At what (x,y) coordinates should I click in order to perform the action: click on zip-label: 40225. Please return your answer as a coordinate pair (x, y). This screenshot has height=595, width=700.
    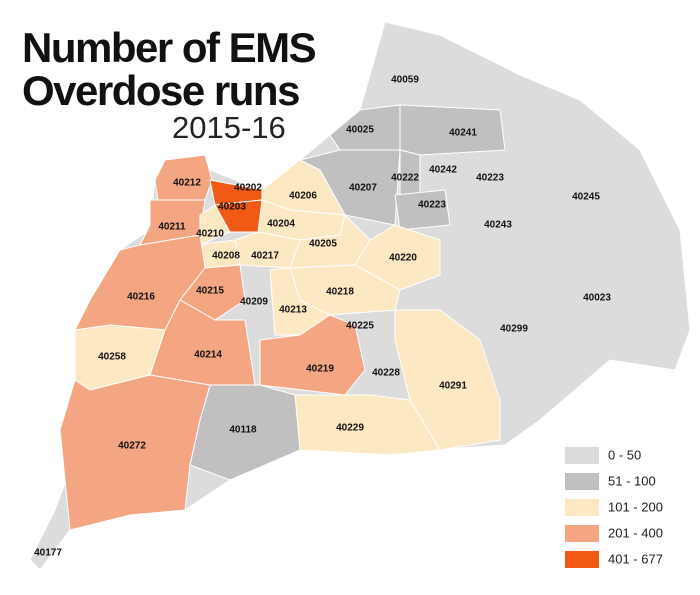
    Looking at the image, I should click on (360, 326).